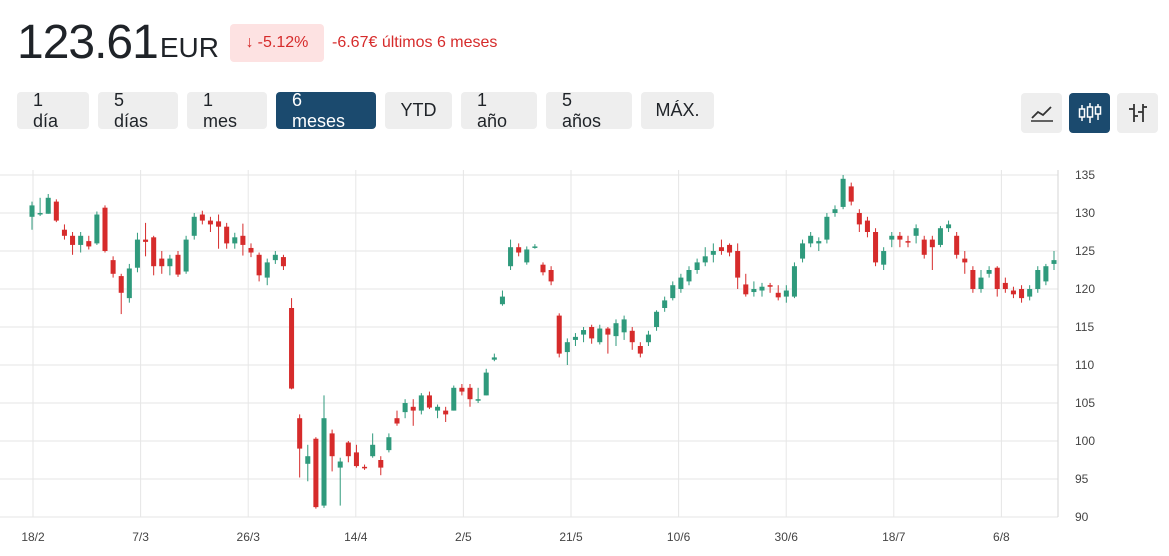 The width and height of the screenshot is (1169, 556). Describe the element at coordinates (33, 537) in the screenshot. I see `x-tick-label: 18/2` at that location.